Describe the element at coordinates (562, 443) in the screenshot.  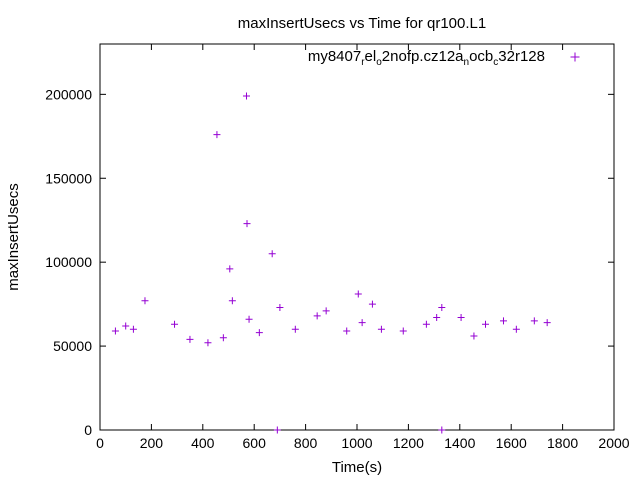
I see `x-tick-label: 1800` at that location.